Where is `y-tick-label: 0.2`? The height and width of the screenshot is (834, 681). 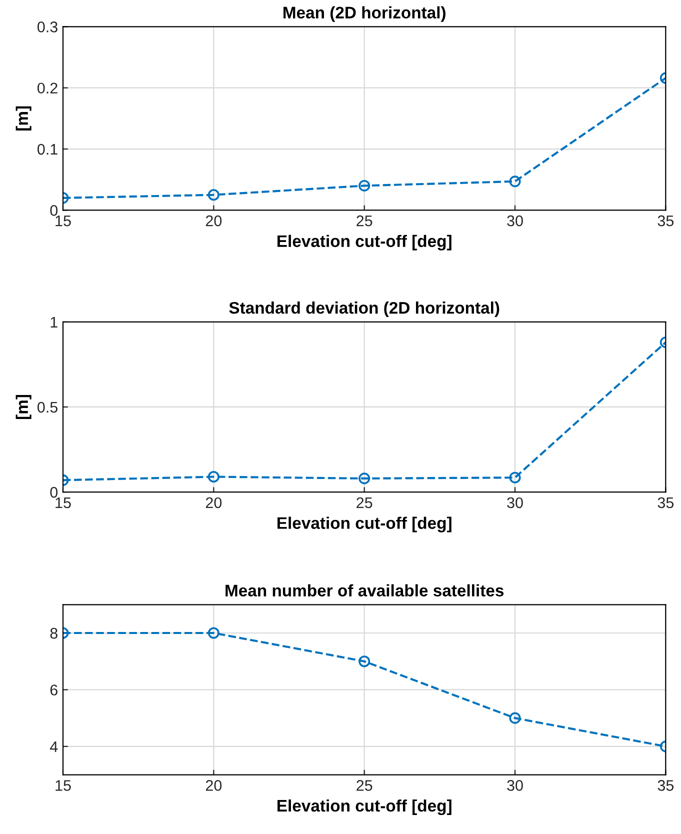 y-tick-label: 0.2 is located at coordinates (47, 88).